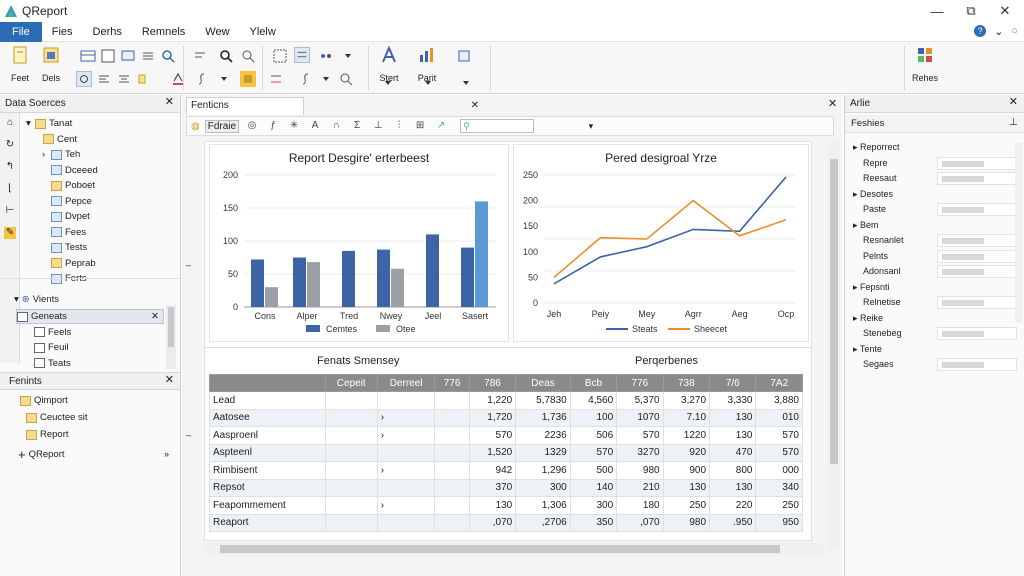 The image size is (1024, 576). Describe the element at coordinates (10, 122) in the screenshot. I see `home-icon: ⌂` at that location.